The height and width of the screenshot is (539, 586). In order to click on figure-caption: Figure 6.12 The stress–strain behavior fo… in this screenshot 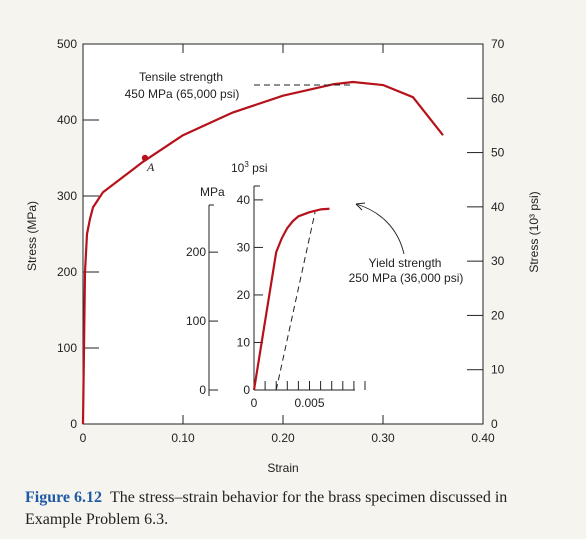, I will do `click(295, 509)`.